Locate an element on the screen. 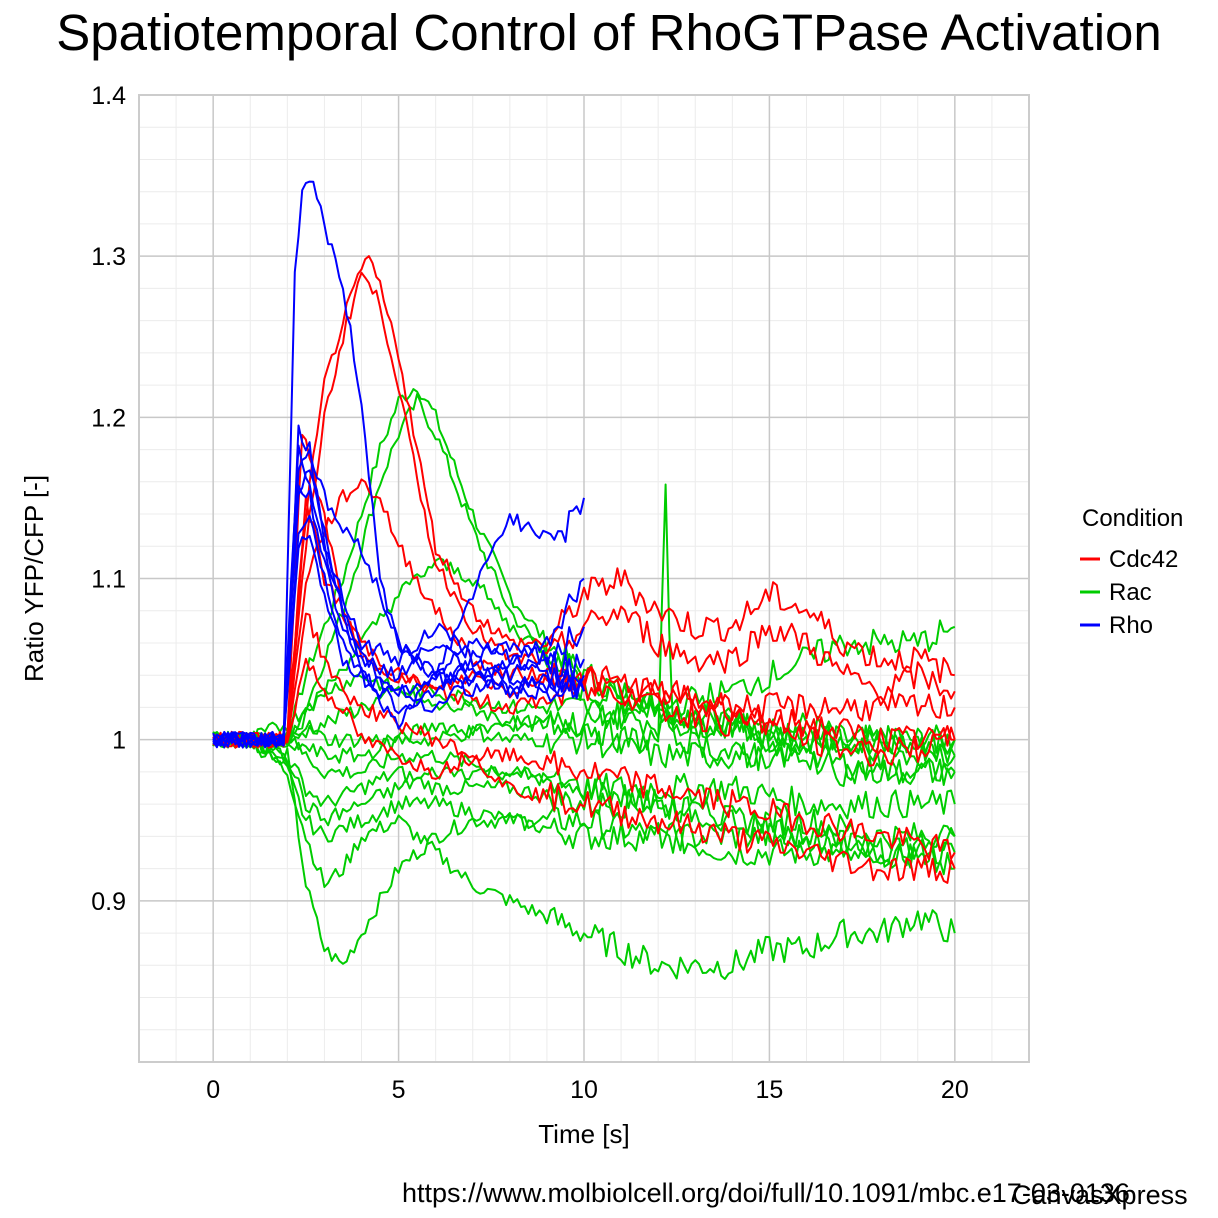 The image size is (1218, 1218). x-tick-label: 0 is located at coordinates (213, 1090).